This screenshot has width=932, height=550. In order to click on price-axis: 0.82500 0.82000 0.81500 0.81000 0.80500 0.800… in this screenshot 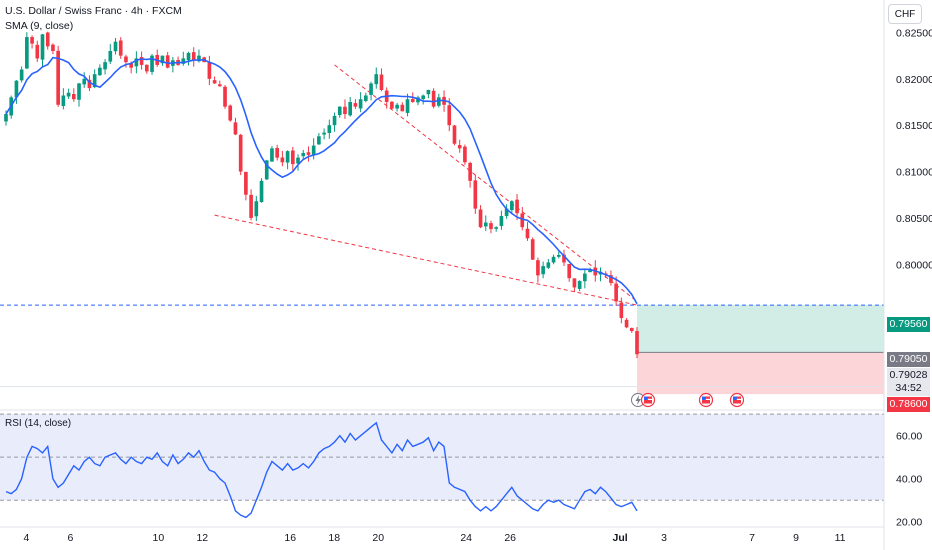, I will do `click(907, 275)`.